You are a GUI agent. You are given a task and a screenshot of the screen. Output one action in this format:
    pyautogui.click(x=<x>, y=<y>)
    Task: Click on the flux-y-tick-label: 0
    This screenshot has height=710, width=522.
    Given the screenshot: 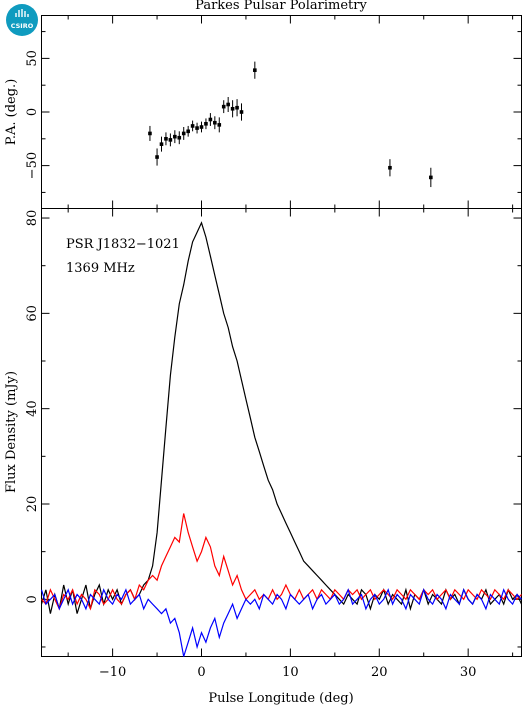 What is the action you would take?
    pyautogui.click(x=32, y=599)
    